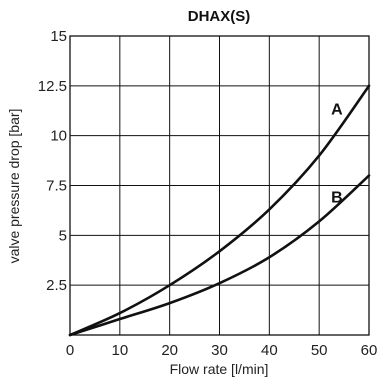  I want to click on y-tick-label: 12.5, so click(52, 86).